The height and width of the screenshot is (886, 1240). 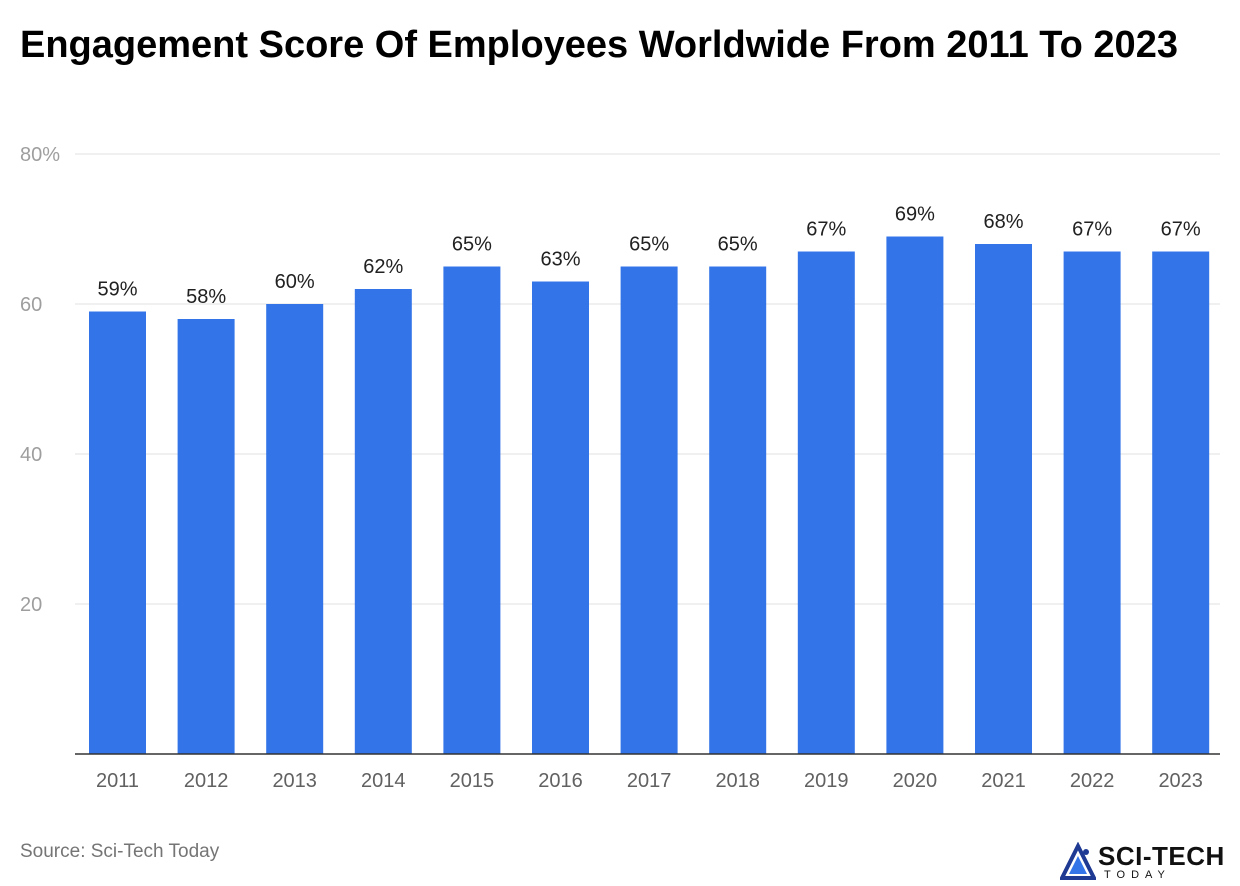 I want to click on x-tick-label: 2020, so click(x=915, y=781).